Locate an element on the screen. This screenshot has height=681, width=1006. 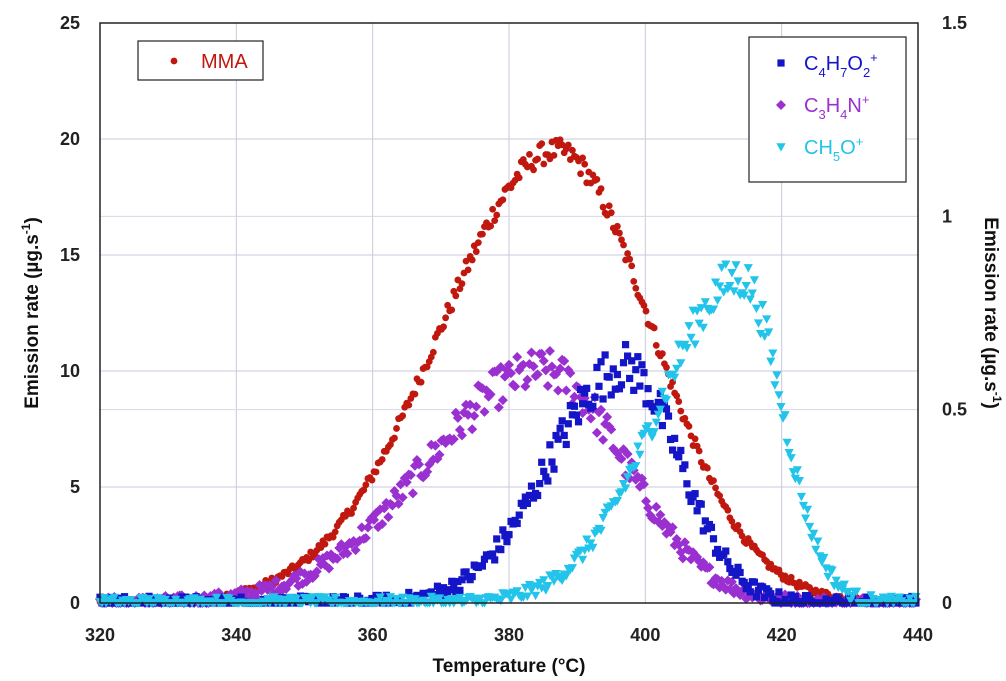
point-C4H7O2+-196 is located at coordinates (501, 550).